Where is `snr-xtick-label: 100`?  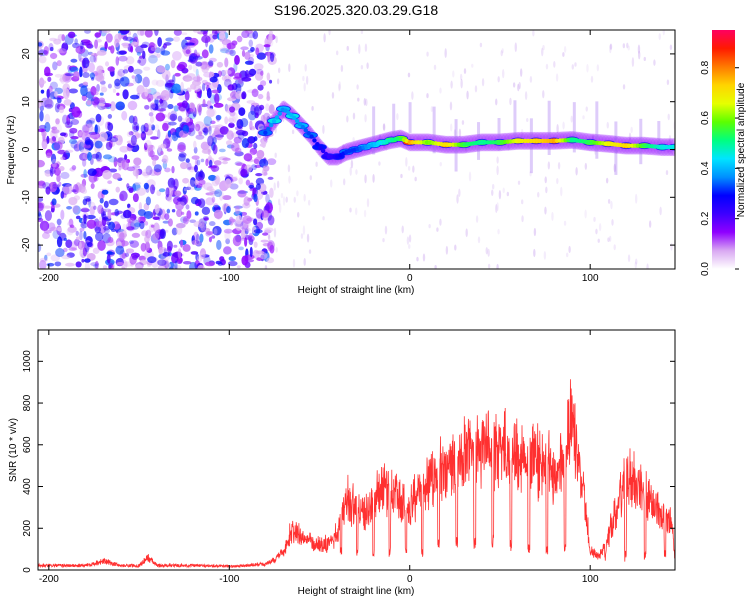 snr-xtick-label: 100 is located at coordinates (590, 579).